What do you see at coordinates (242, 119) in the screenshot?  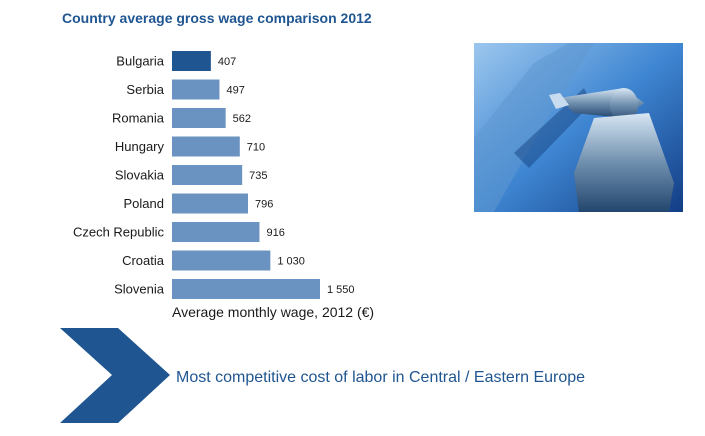 I see `value-label: 562` at bounding box center [242, 119].